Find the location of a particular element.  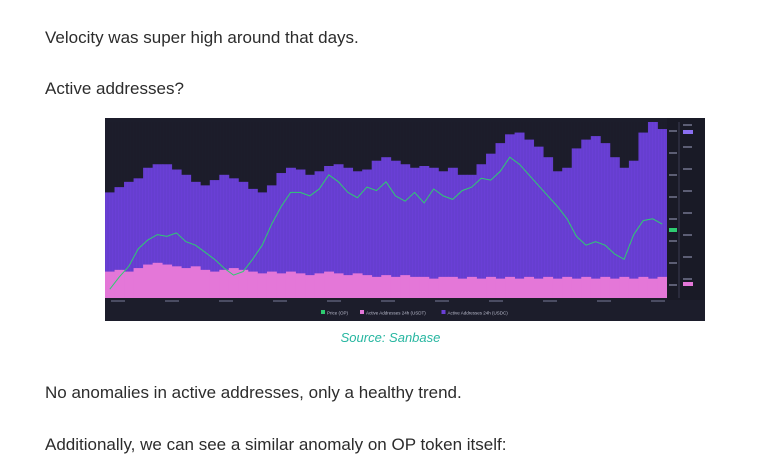

legend-label: Active Addresses 24h (USDC) is located at coordinates (478, 313).